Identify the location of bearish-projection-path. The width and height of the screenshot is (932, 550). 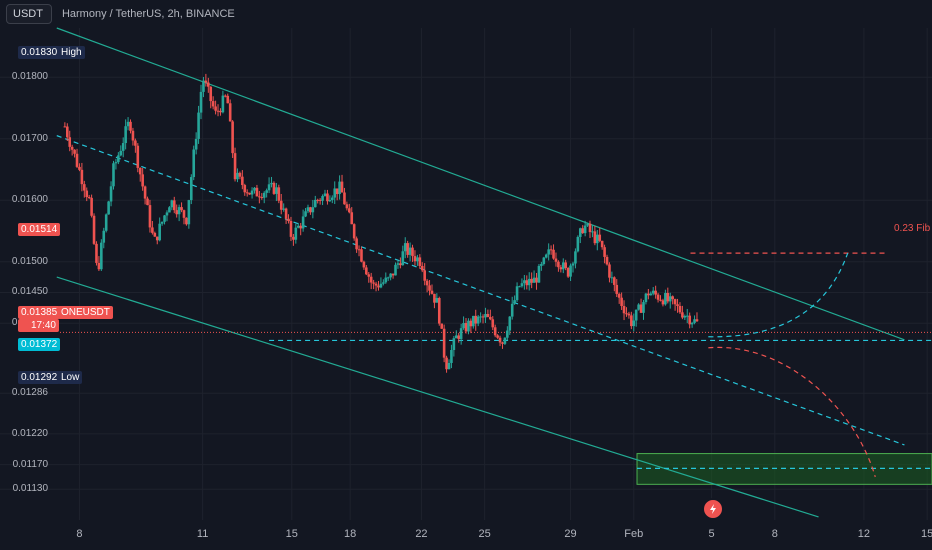
(792, 412).